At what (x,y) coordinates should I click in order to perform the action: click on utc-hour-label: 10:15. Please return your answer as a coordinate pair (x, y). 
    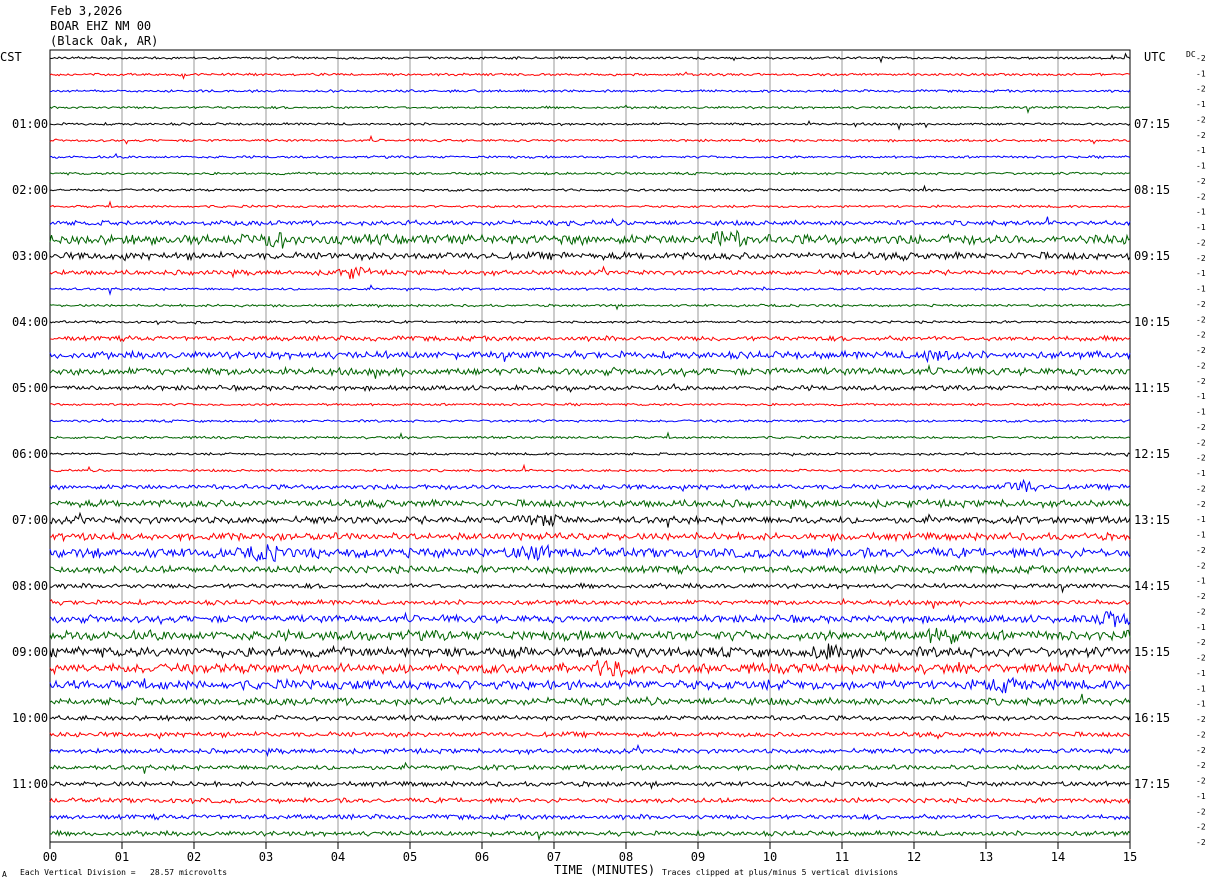
    Looking at the image, I should click on (1152, 322).